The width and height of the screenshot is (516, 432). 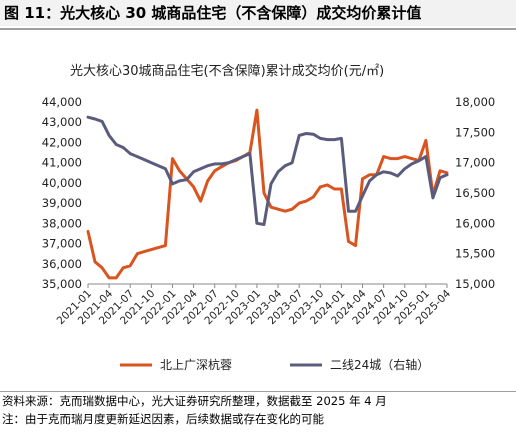 What do you see at coordinates (274, 364) in the screenshot?
I see `legend: 北上广深杭蓉 二线24城（右轴）` at bounding box center [274, 364].